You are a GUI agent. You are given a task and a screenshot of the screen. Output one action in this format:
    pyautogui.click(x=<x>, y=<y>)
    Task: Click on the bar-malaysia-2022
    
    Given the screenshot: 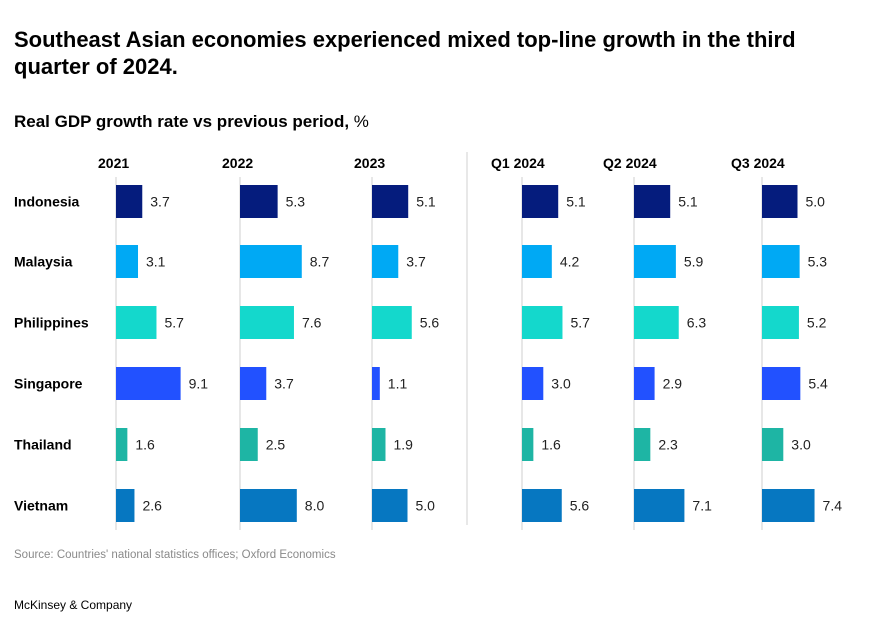 What is the action you would take?
    pyautogui.click(x=271, y=261)
    